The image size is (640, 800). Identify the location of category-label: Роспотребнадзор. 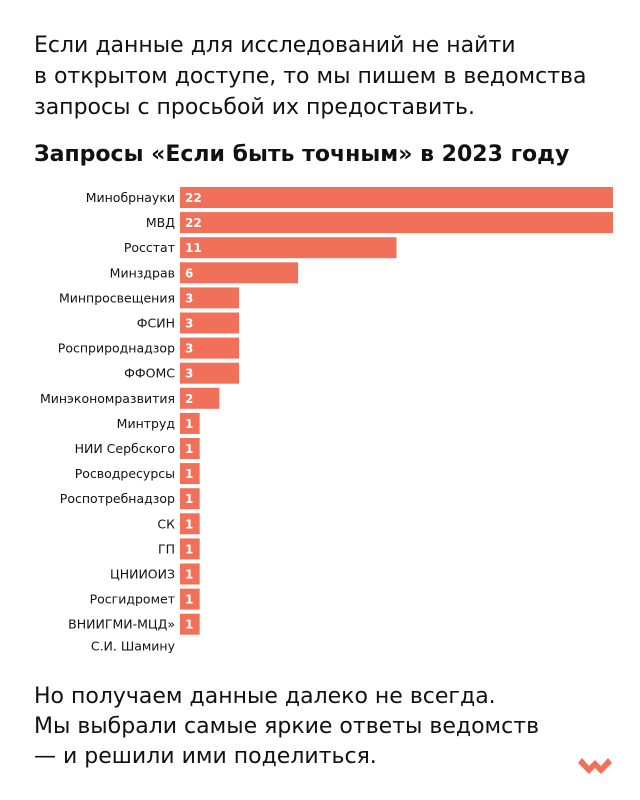
(117, 498).